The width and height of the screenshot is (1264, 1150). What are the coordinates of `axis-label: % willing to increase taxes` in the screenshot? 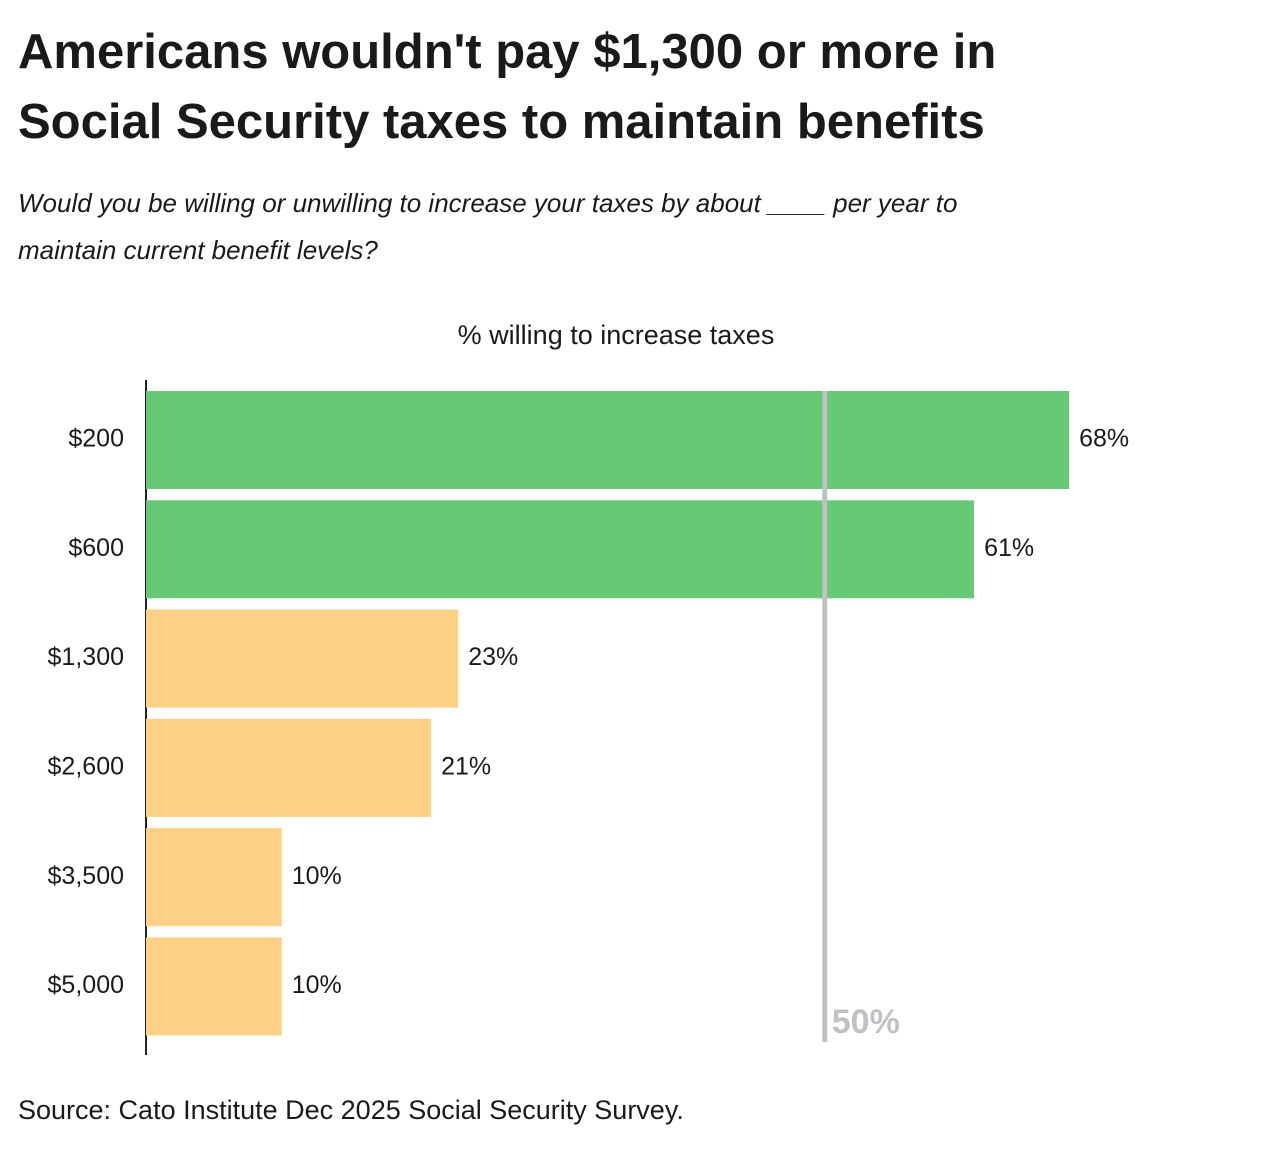 It's located at (616, 335).